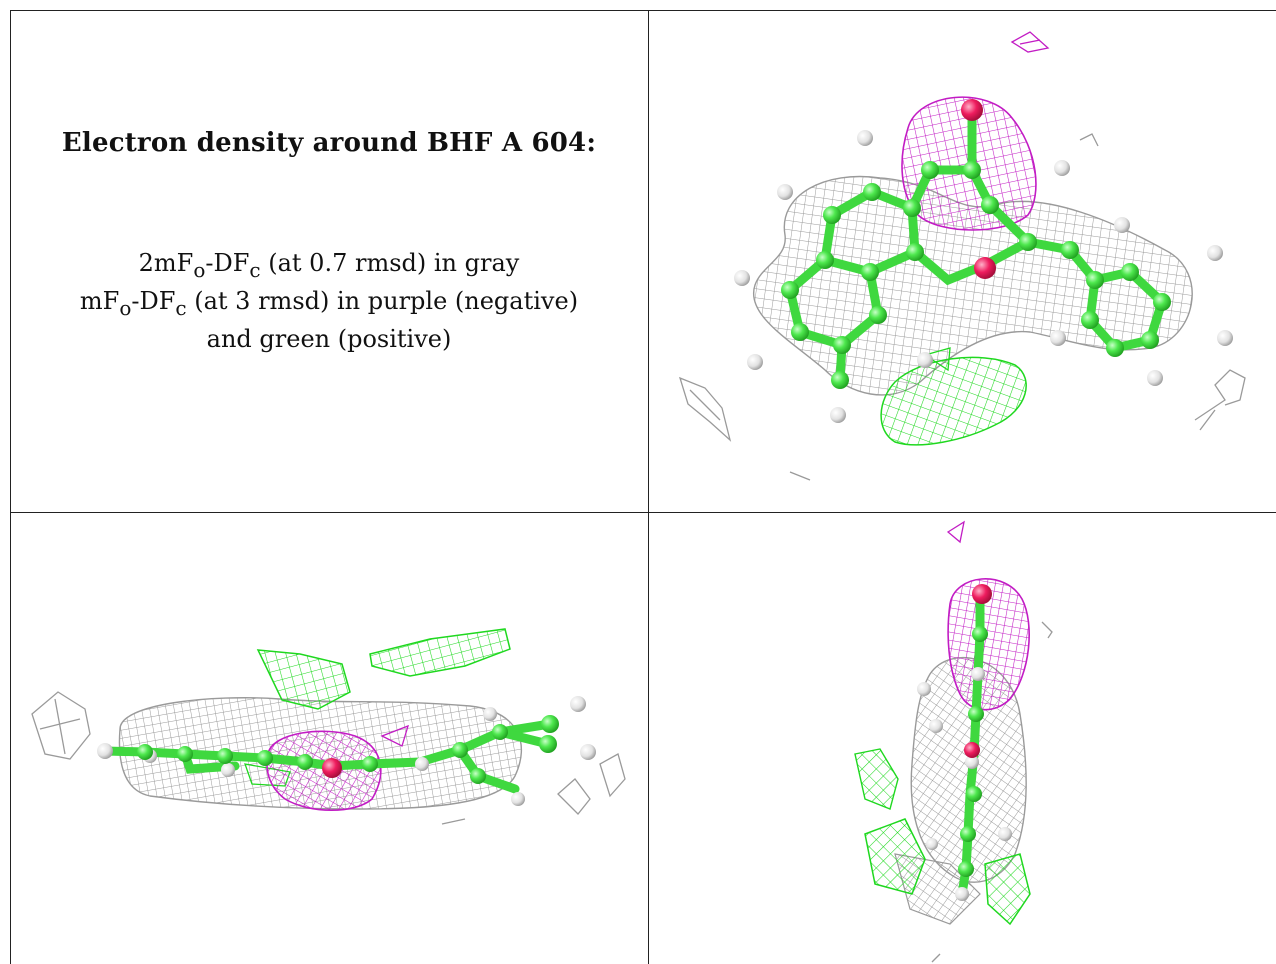  I want to click on molecule-carbons, so click(976, 275).